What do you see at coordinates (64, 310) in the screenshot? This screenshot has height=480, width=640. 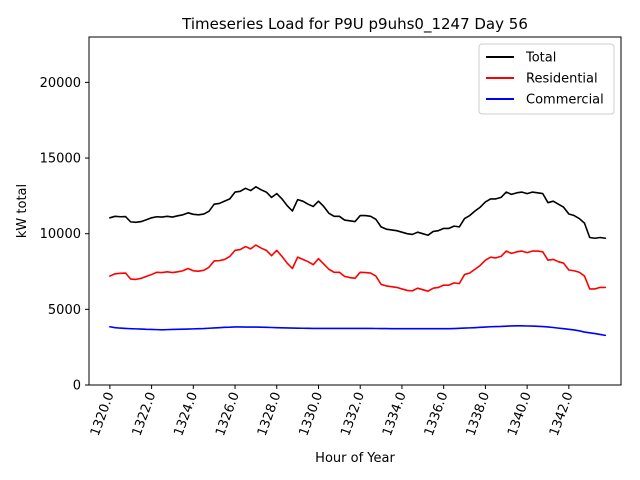 I see `y-tick-label: 5000` at bounding box center [64, 310].